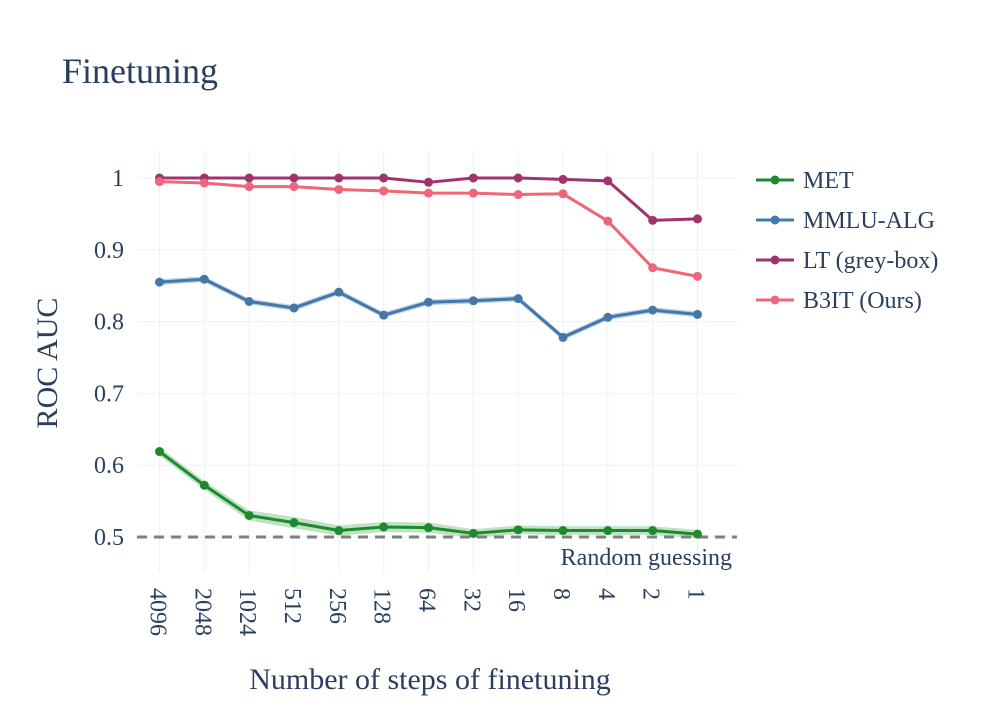  Describe the element at coordinates (118, 179) in the screenshot. I see `y-tick-label: 1` at that location.